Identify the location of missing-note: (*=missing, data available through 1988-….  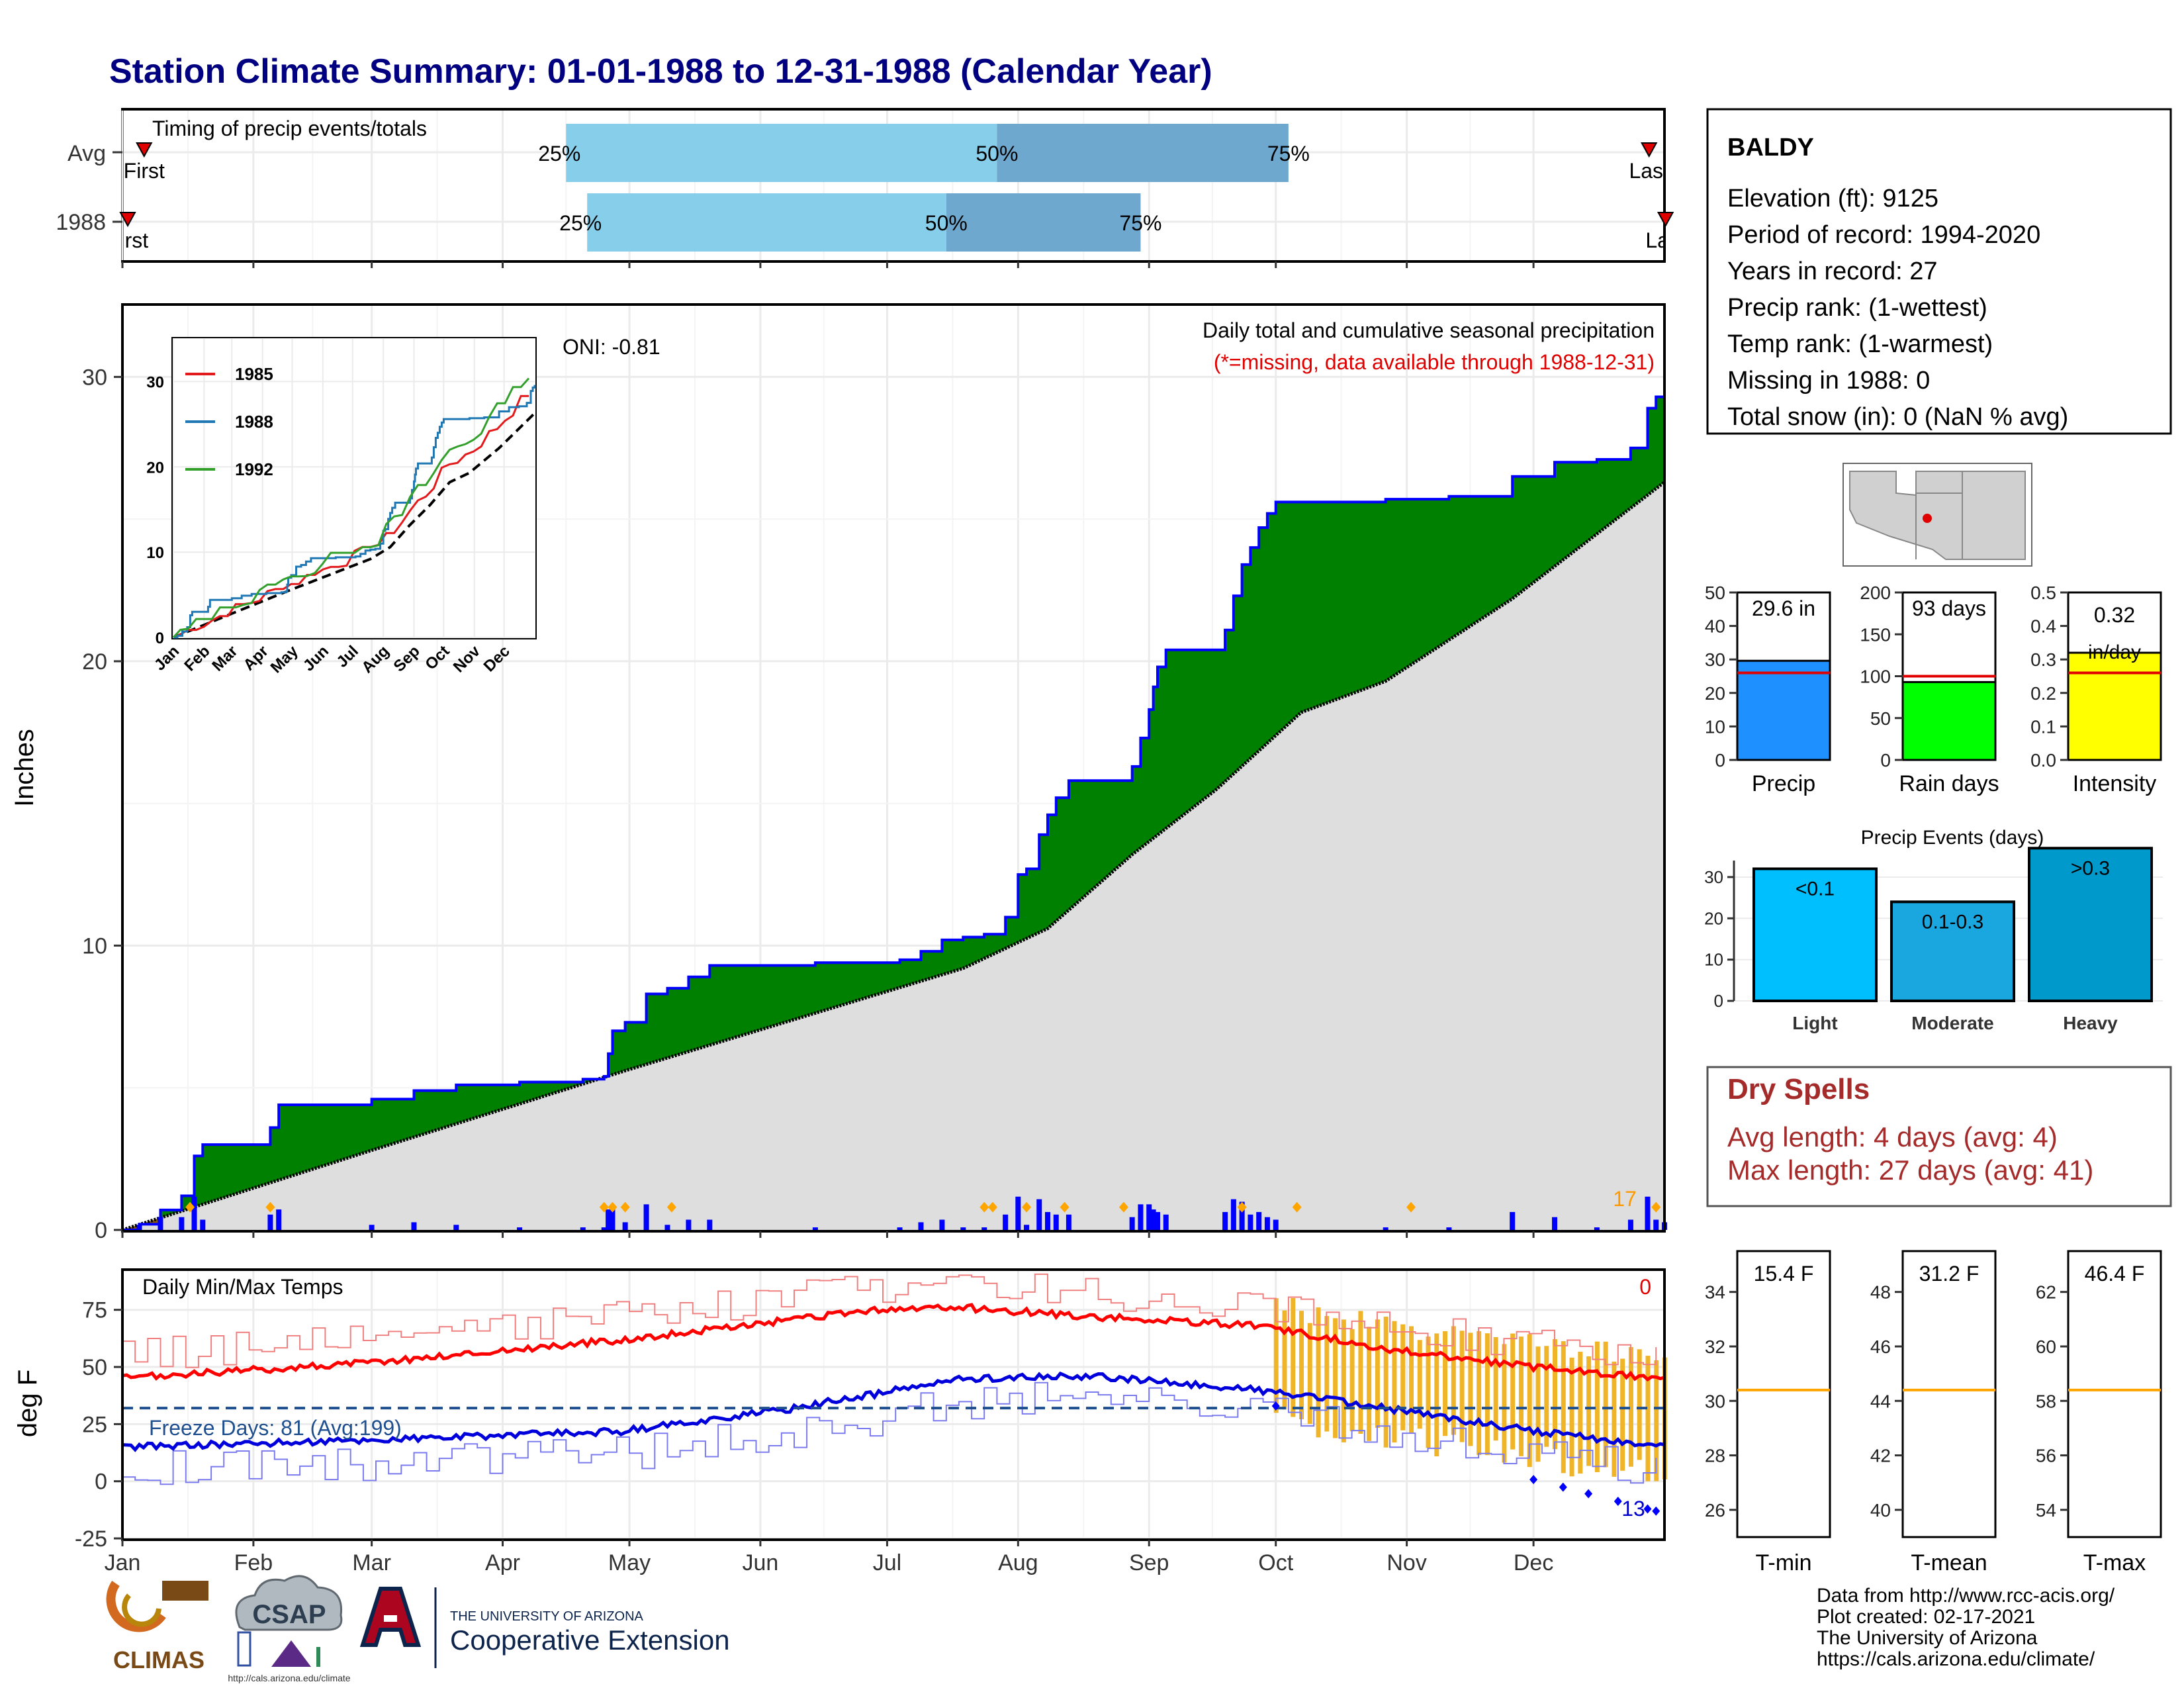
(1434, 362).